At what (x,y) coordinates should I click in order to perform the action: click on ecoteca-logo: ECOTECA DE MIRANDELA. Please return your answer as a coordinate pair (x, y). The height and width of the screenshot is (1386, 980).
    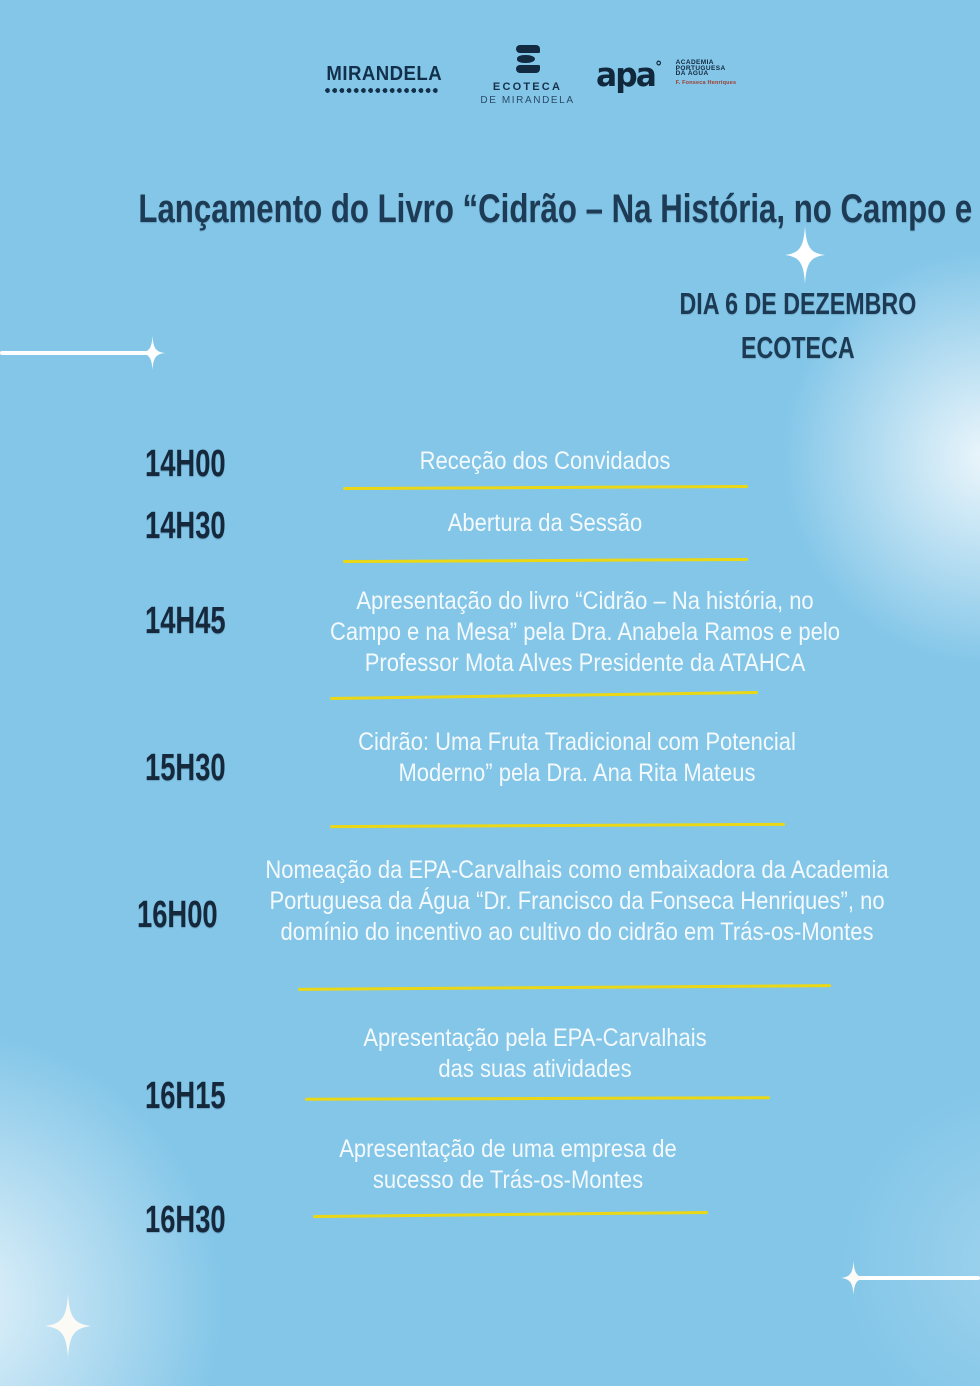
    Looking at the image, I should click on (527, 75).